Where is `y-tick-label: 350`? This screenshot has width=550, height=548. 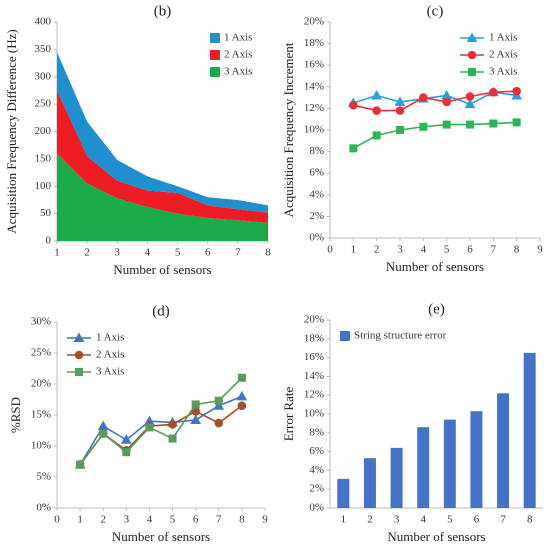
y-tick-label: 350 is located at coordinates (43, 49).